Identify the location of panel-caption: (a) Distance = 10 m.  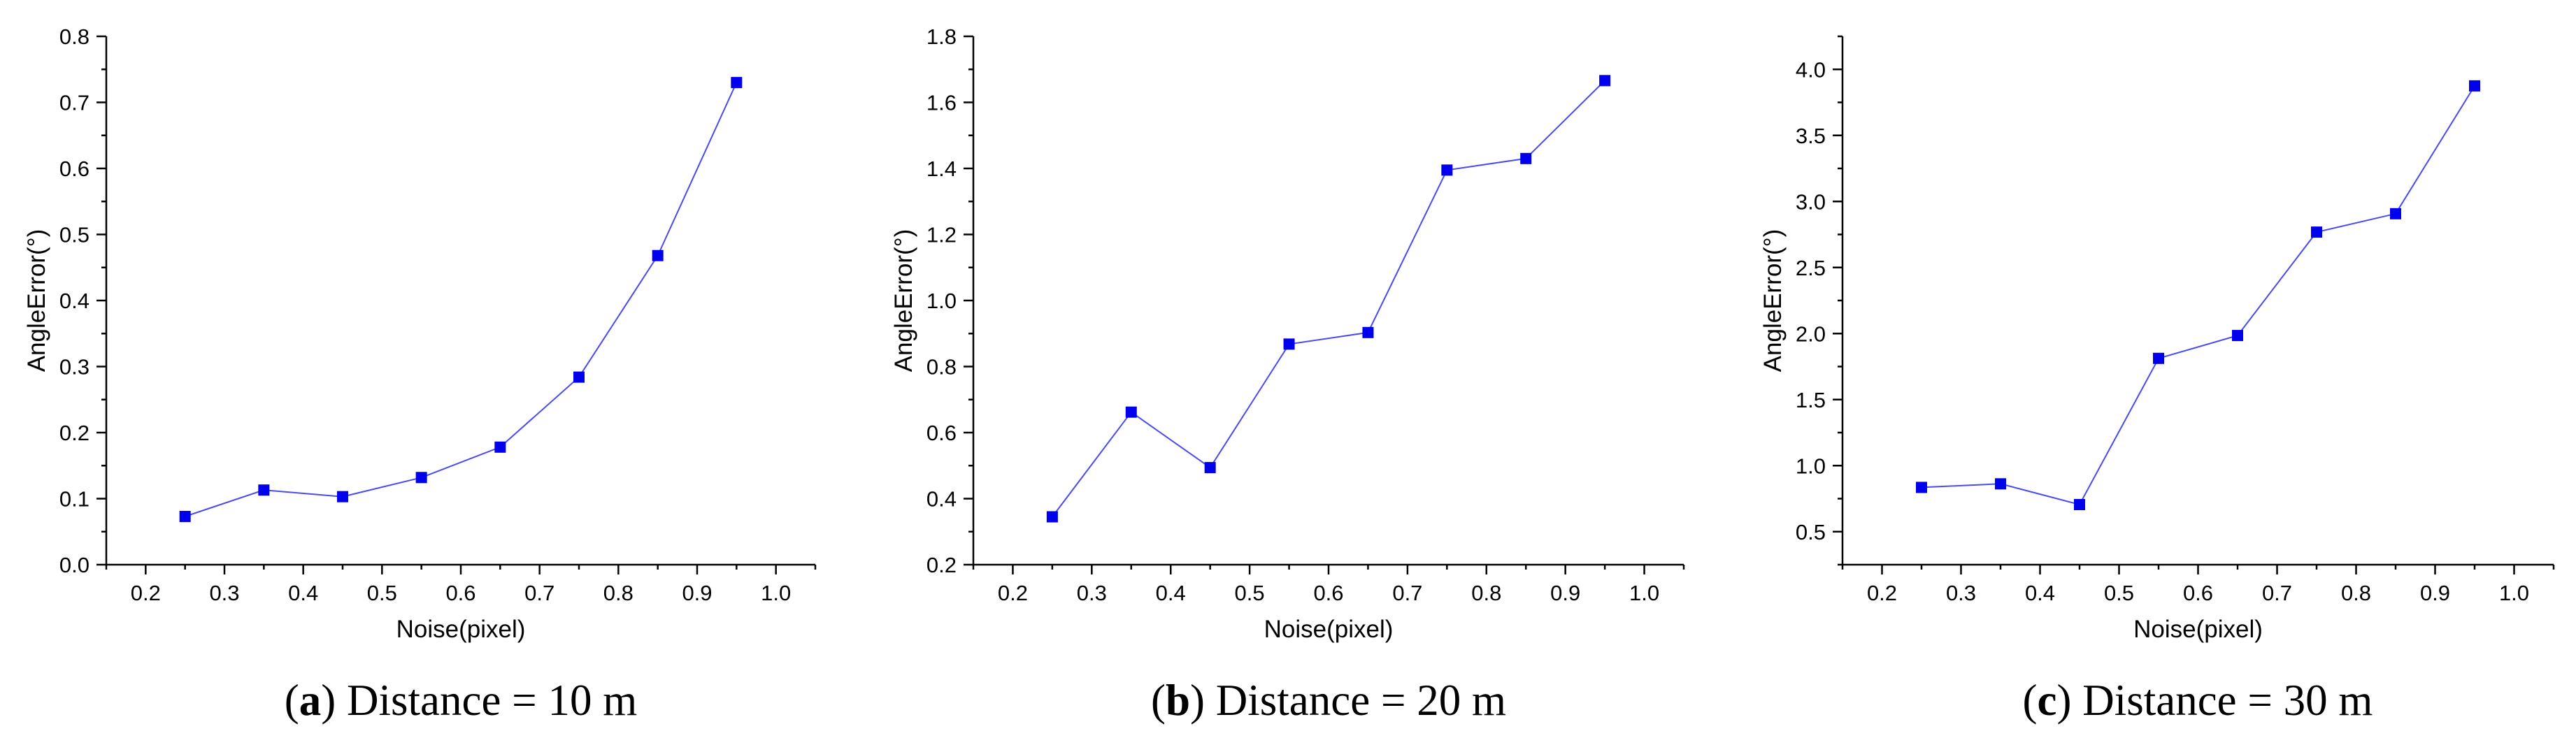
(461, 700).